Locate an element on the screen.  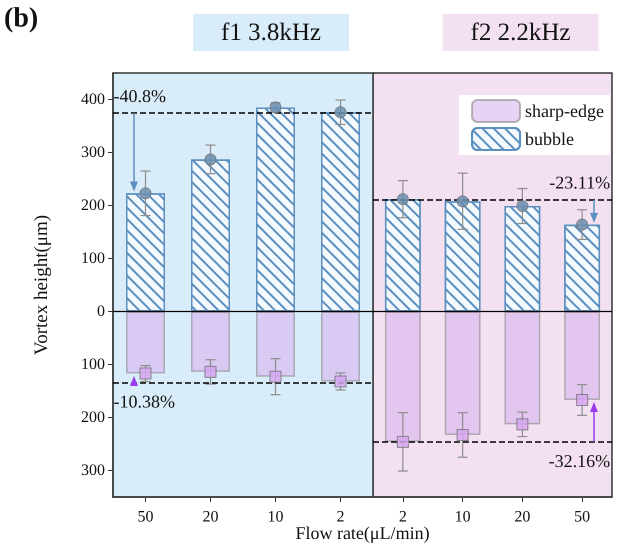
chart-title: f1 3.8kHz is located at coordinates (271, 32).